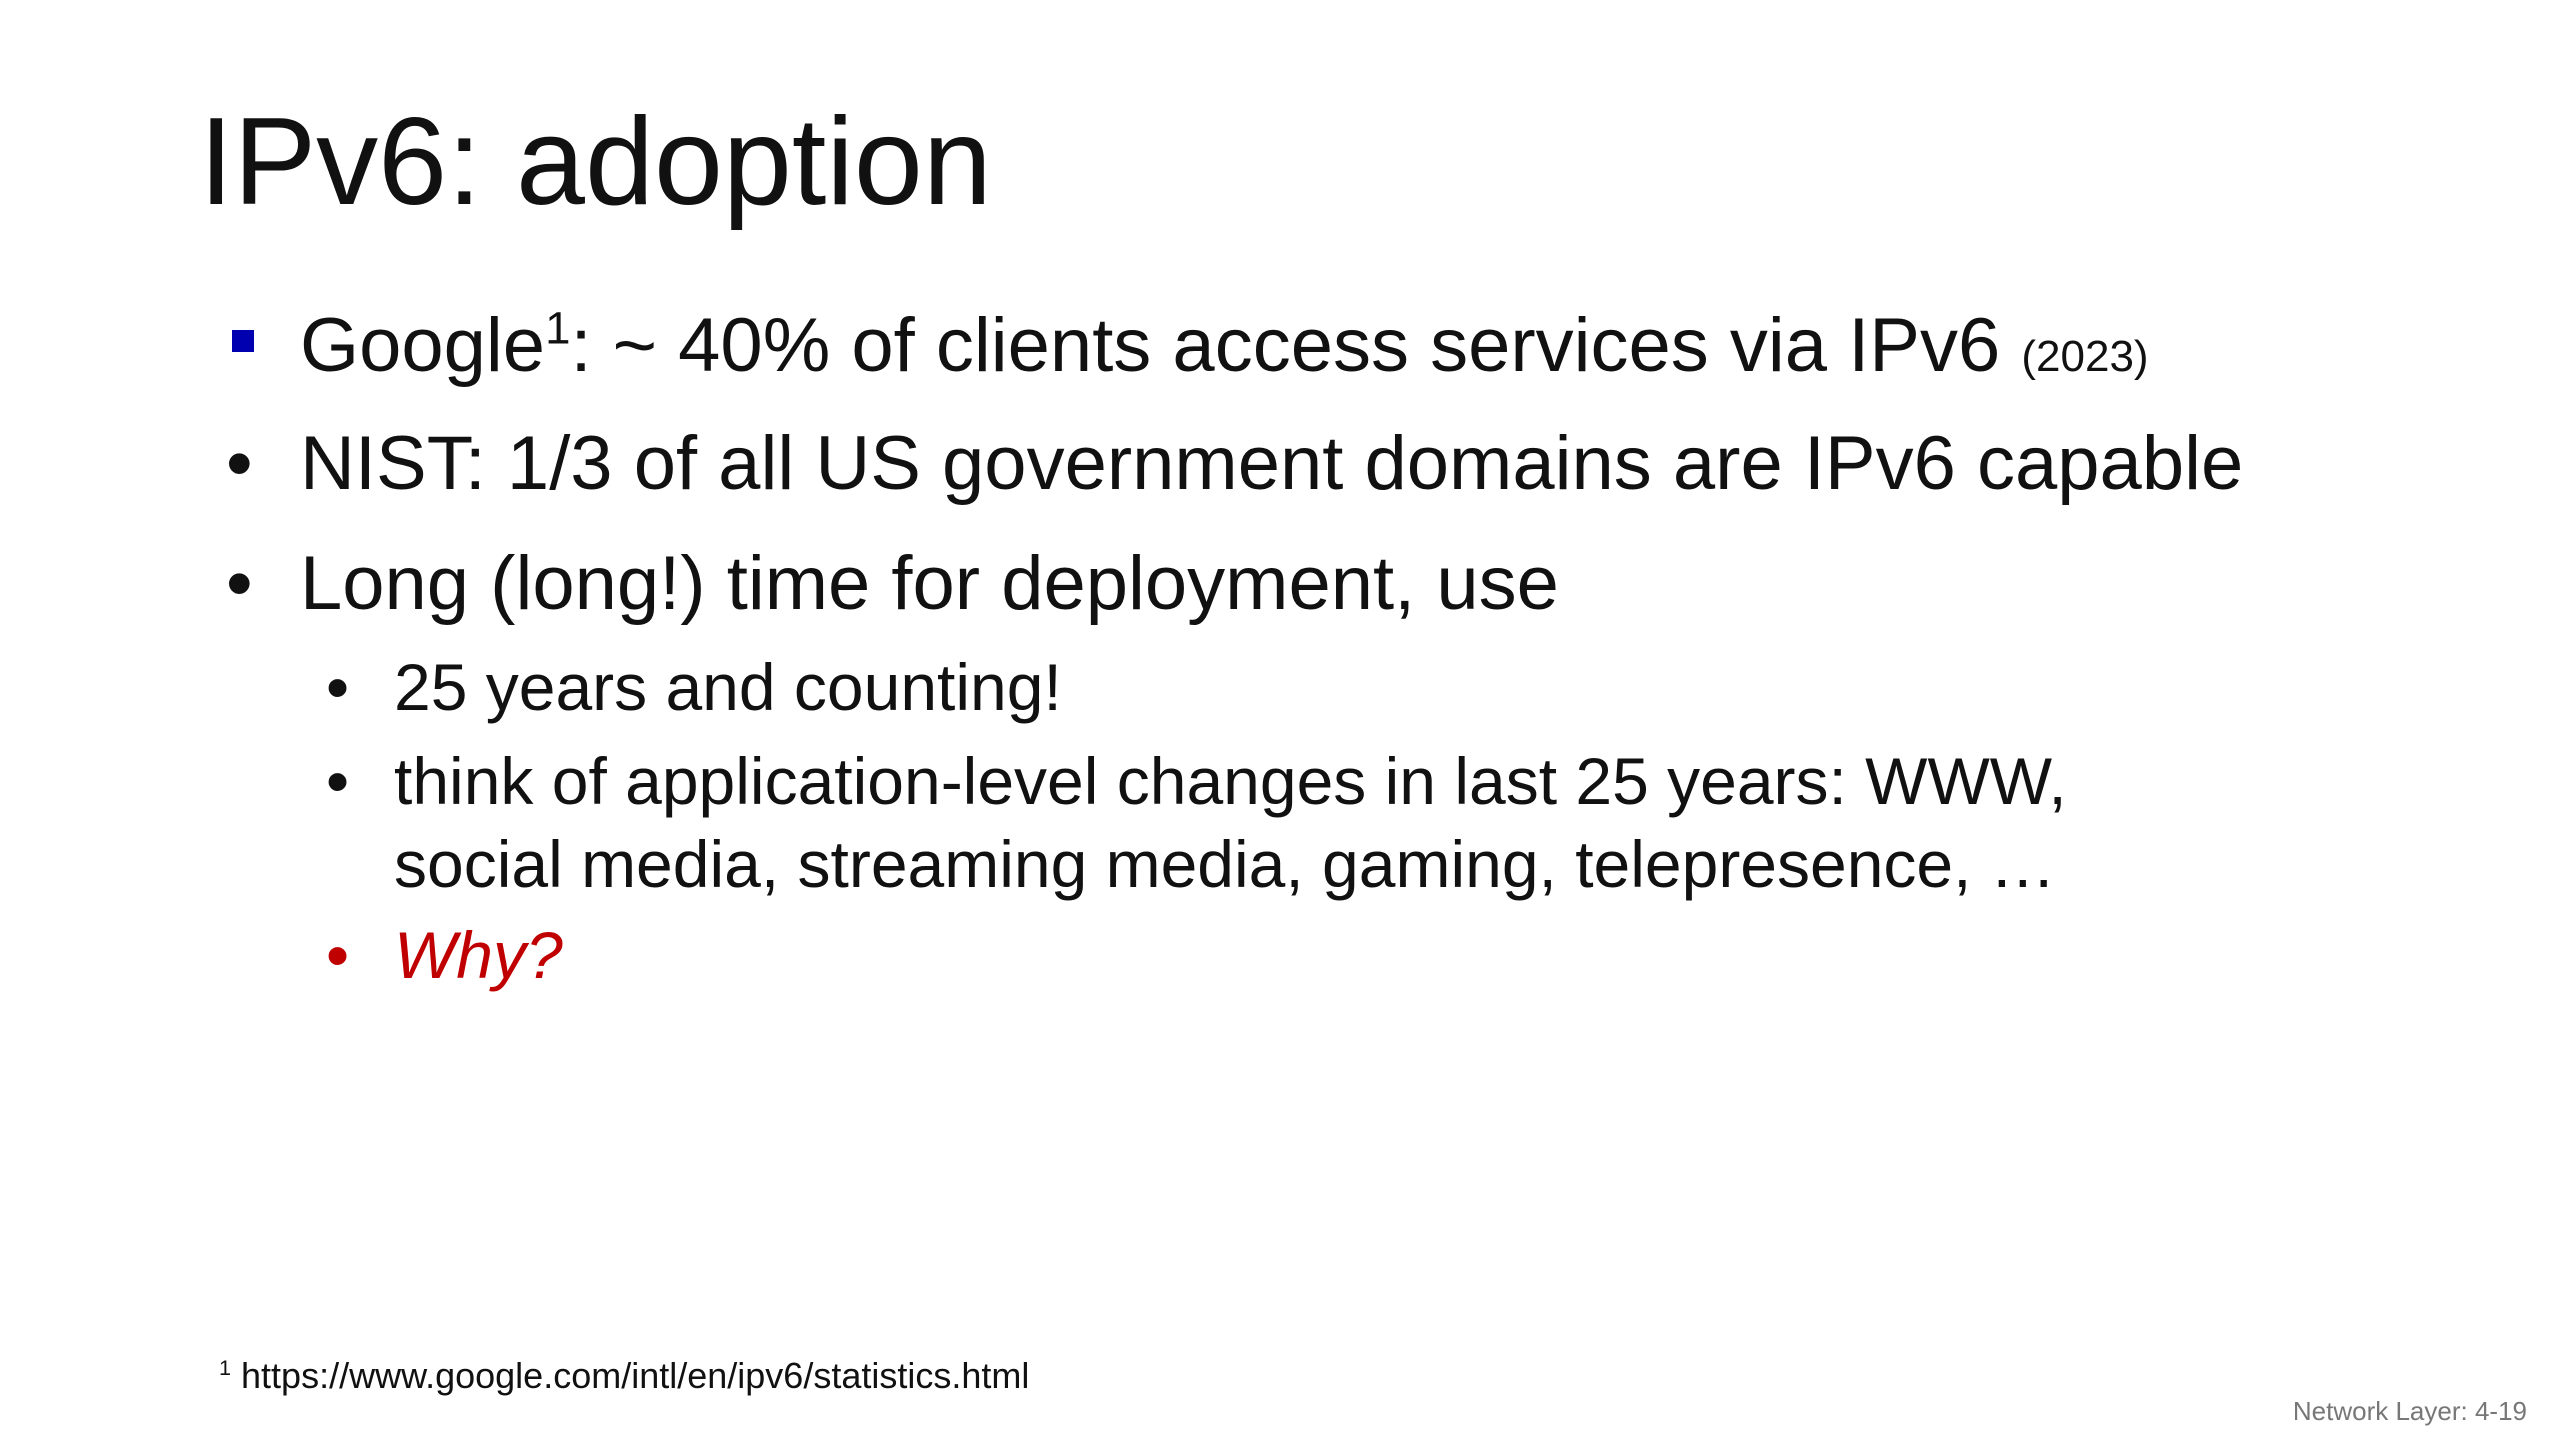 The height and width of the screenshot is (1440, 2560). I want to click on footnote-ref: 1, so click(558, 328).